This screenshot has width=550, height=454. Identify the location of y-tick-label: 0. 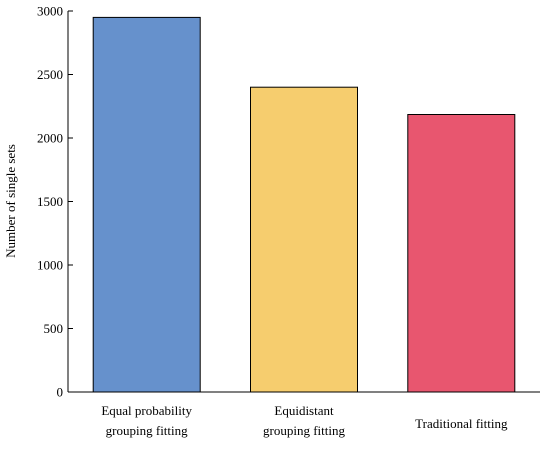
(60, 392).